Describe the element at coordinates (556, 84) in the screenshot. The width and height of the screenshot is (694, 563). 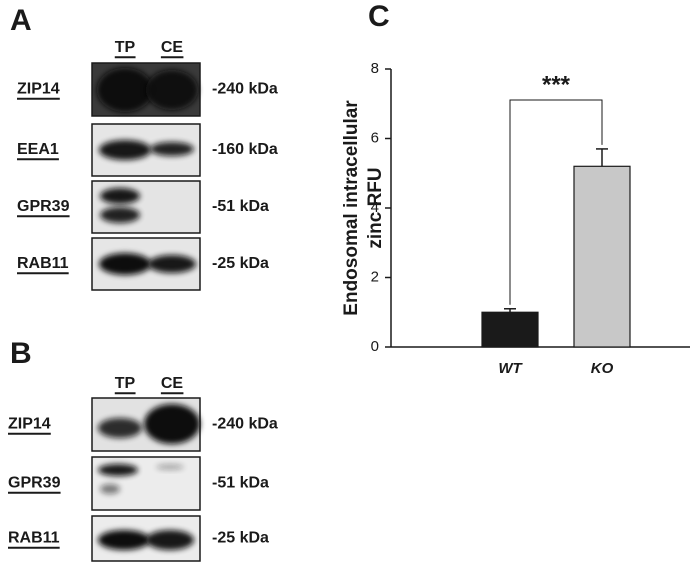
I see `significance-annotation: ***` at that location.